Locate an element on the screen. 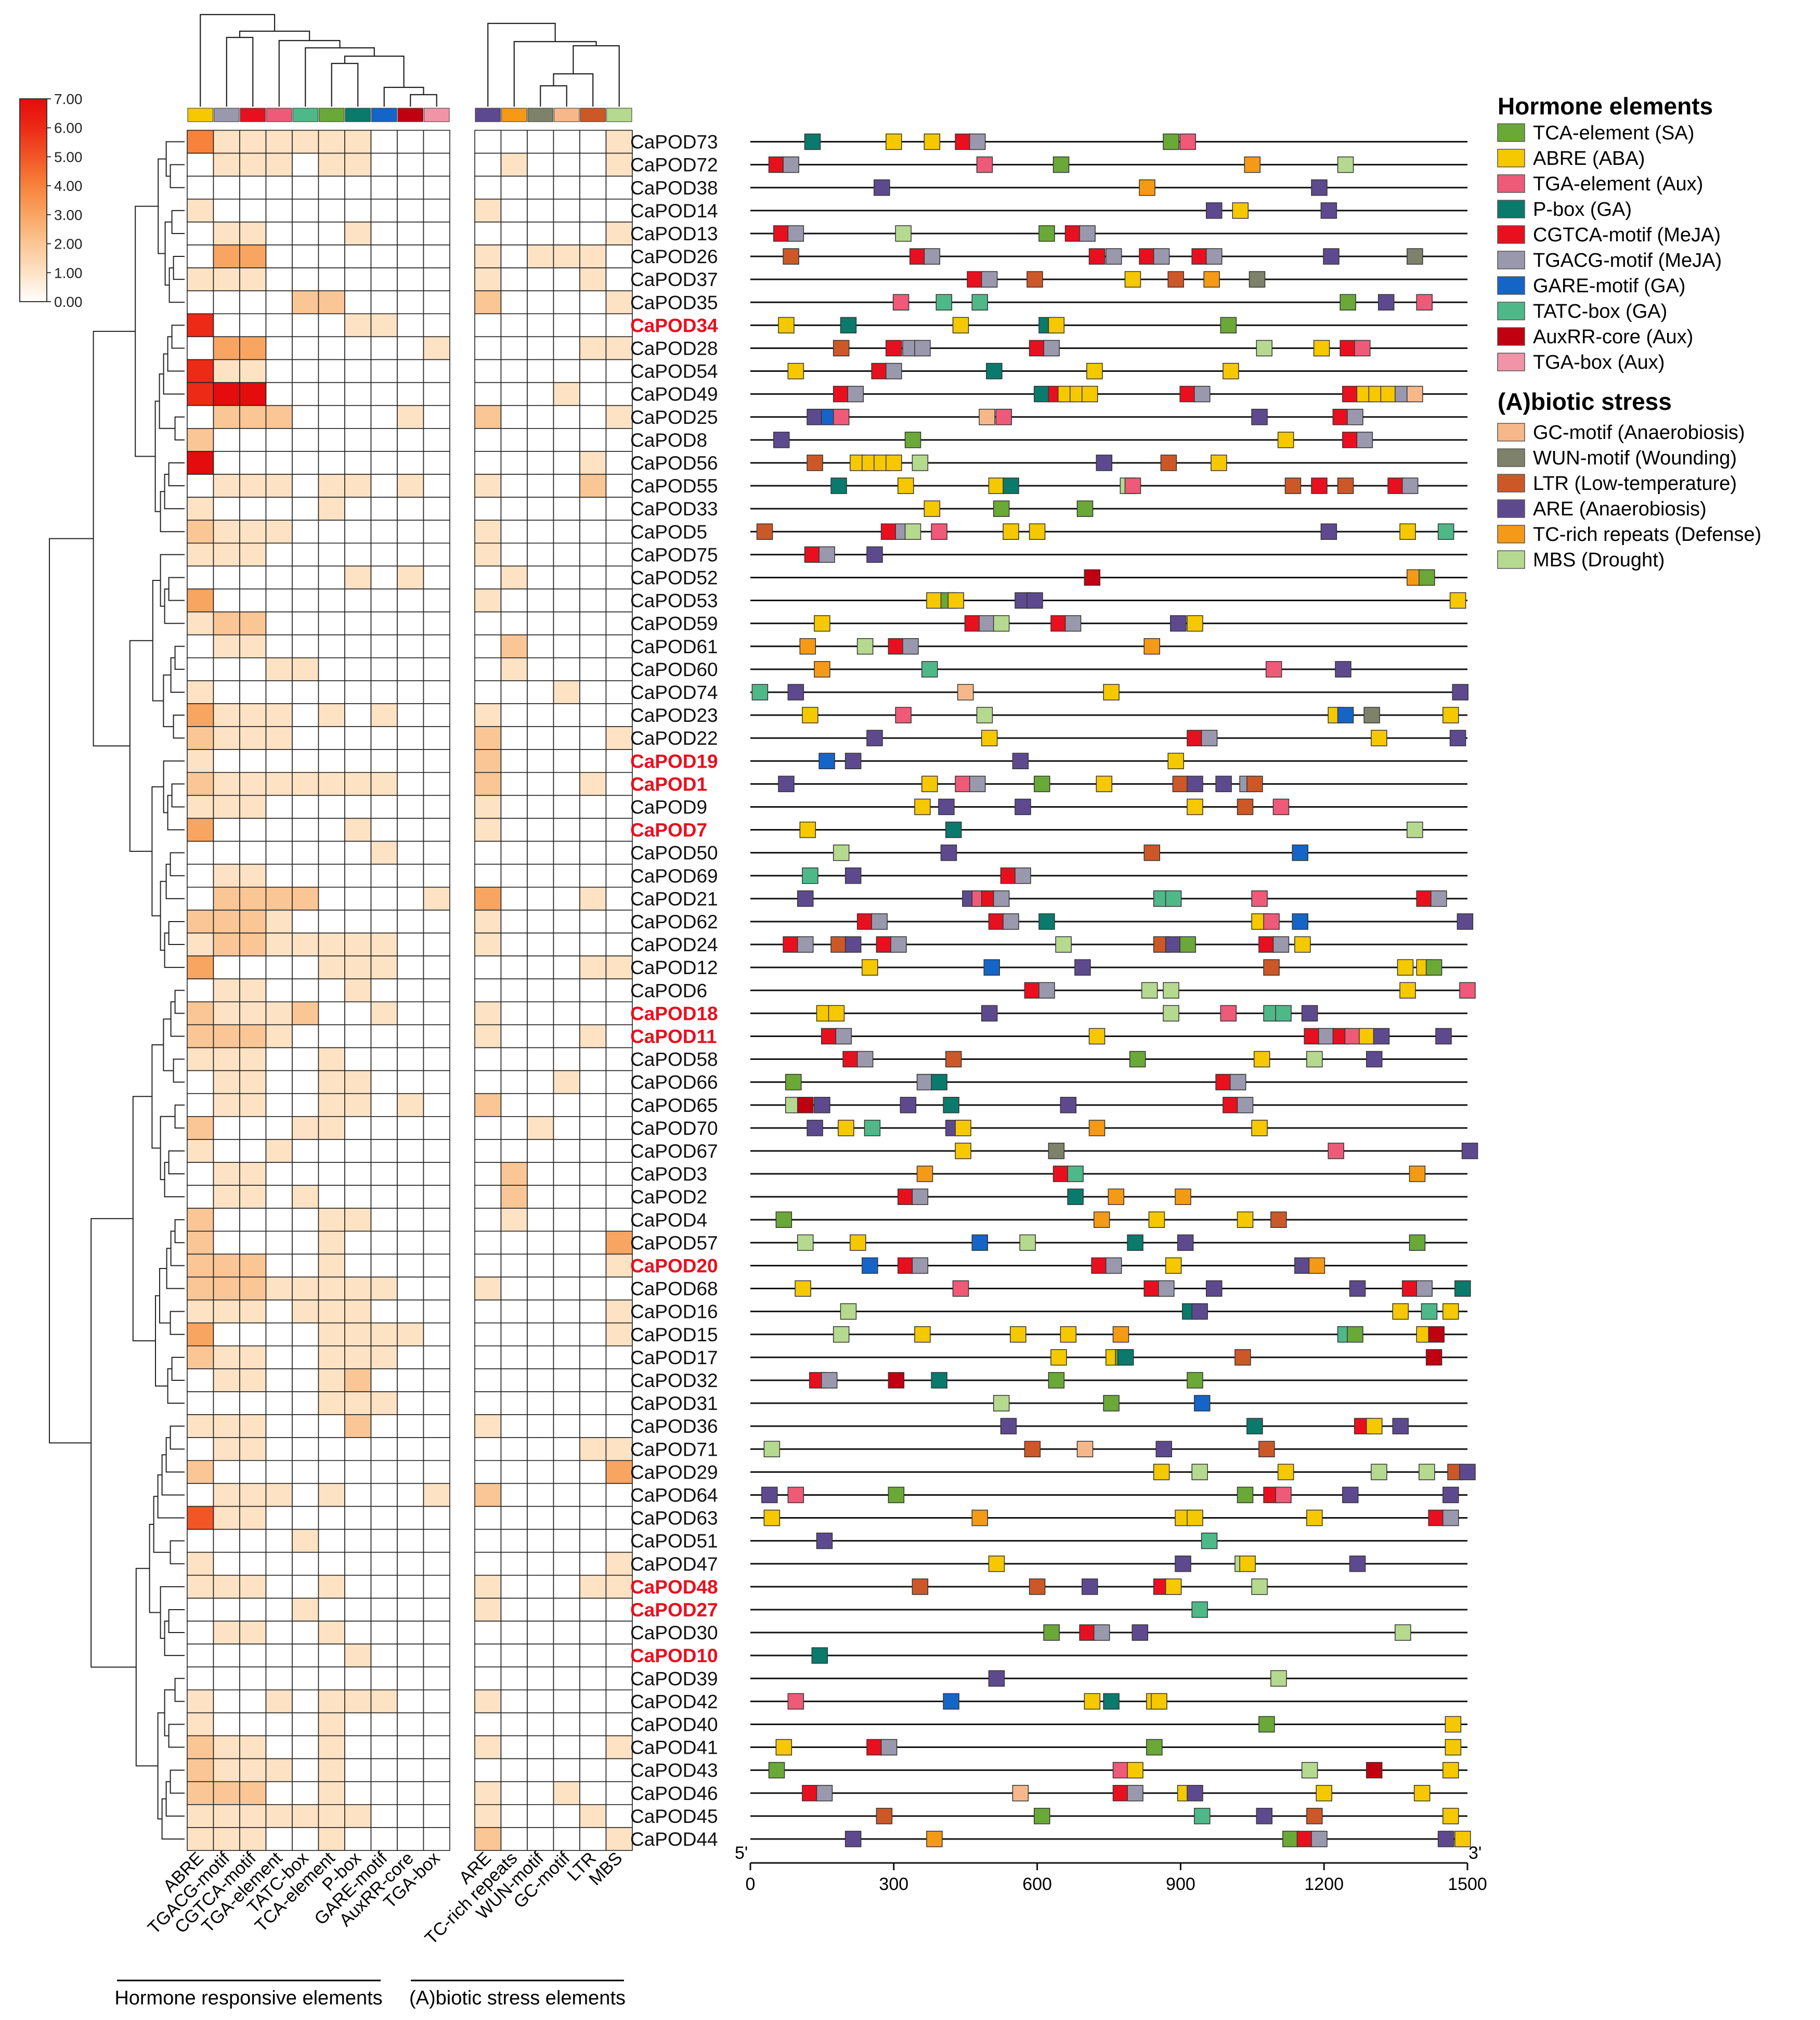 Image resolution: width=1820 pixels, height=2020 pixels. gene-label: CaPOD62 is located at coordinates (674, 922).